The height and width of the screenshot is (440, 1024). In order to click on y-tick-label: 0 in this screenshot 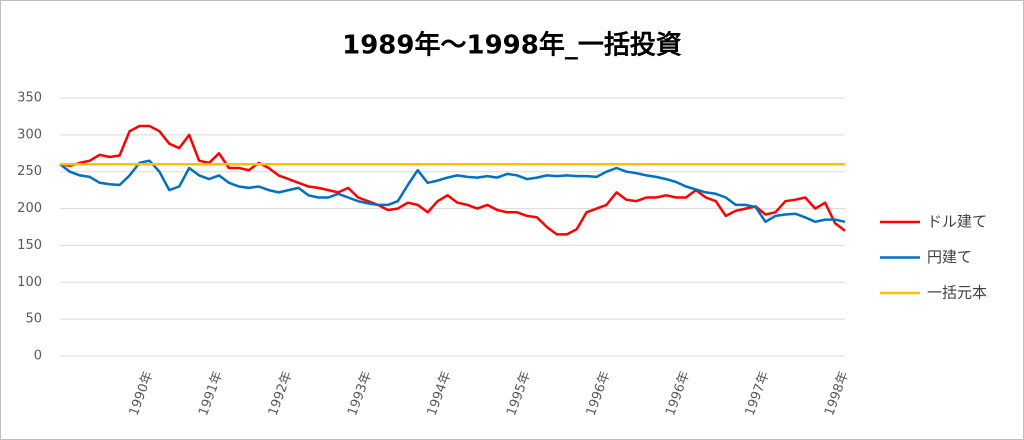, I will do `click(38, 356)`.